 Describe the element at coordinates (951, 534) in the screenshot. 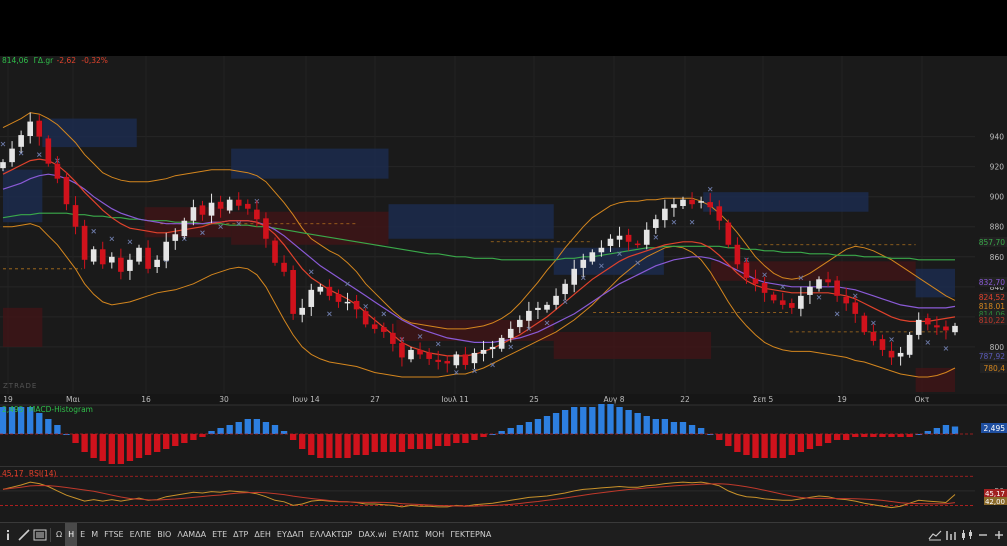

I see `bar-chart-icon` at that location.